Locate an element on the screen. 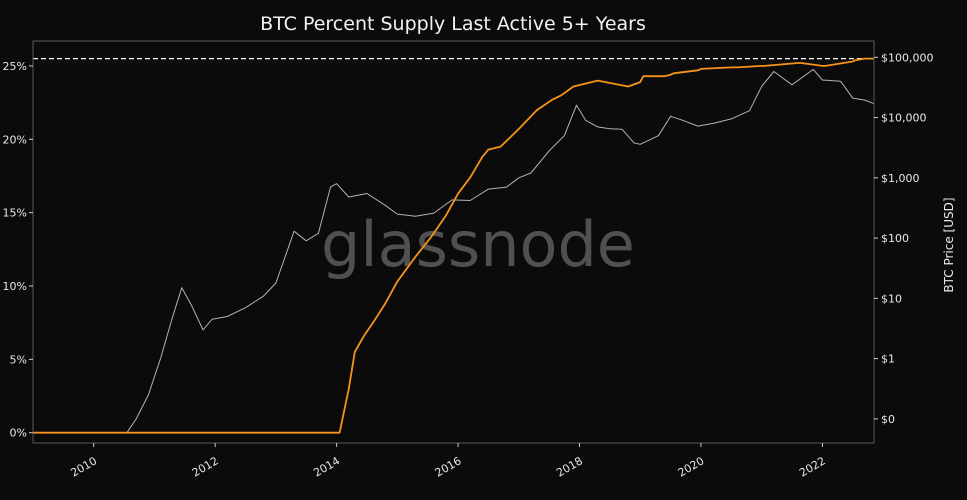 This screenshot has width=967, height=500. chart-title: BTC Percent Supply Last Active 5+ Years is located at coordinates (453, 24).